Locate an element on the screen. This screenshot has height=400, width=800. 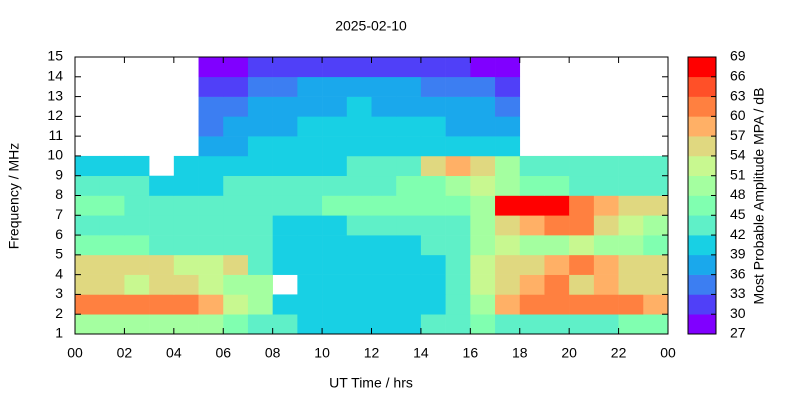
colorbar-tick-label: 54 is located at coordinates (738, 155).